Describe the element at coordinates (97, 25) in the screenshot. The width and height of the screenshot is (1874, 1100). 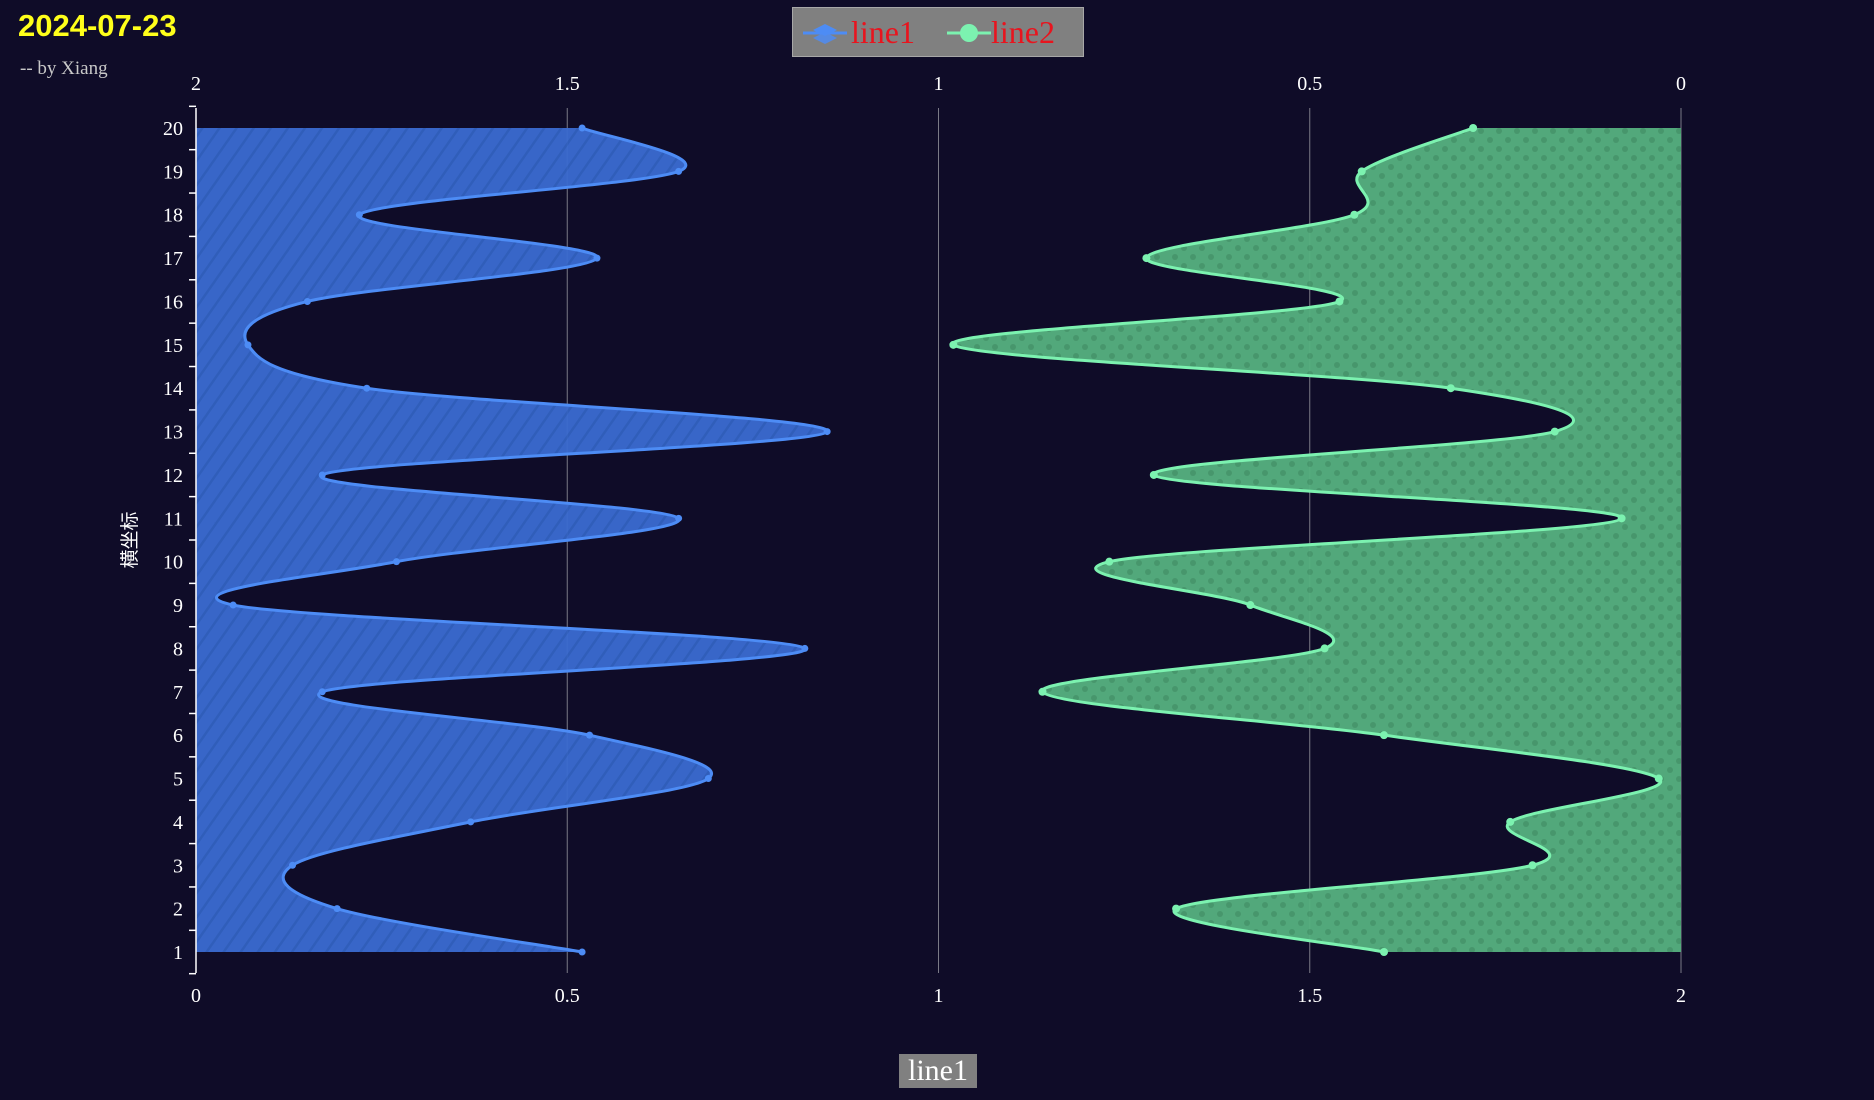
I see `chart-title: 2024-07-23` at that location.